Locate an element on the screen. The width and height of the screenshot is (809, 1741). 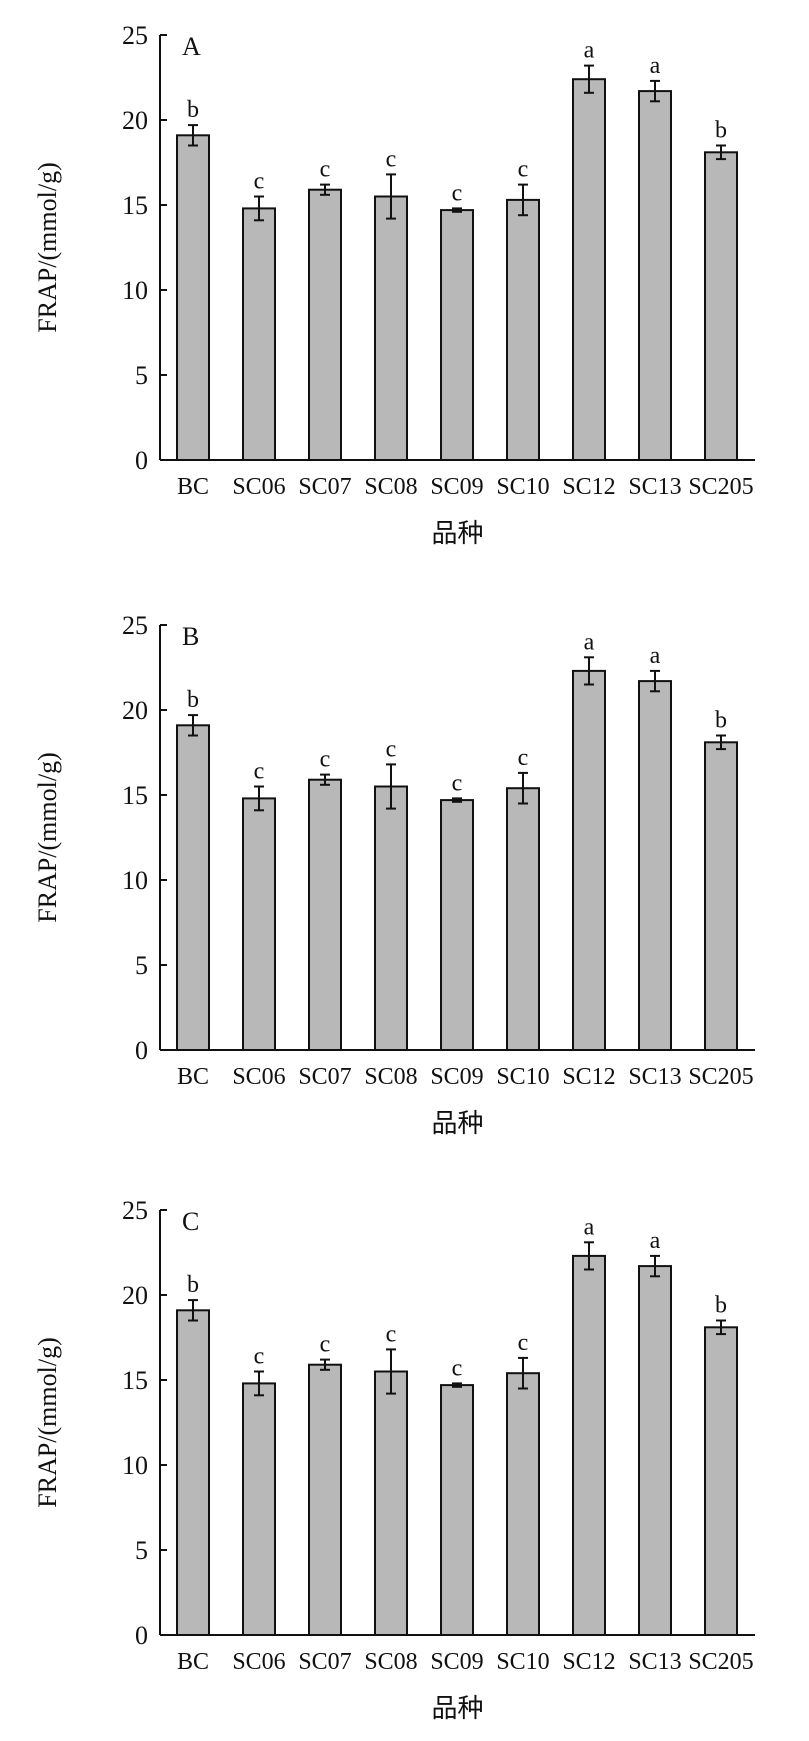
panel-label: B is located at coordinates (190, 636).